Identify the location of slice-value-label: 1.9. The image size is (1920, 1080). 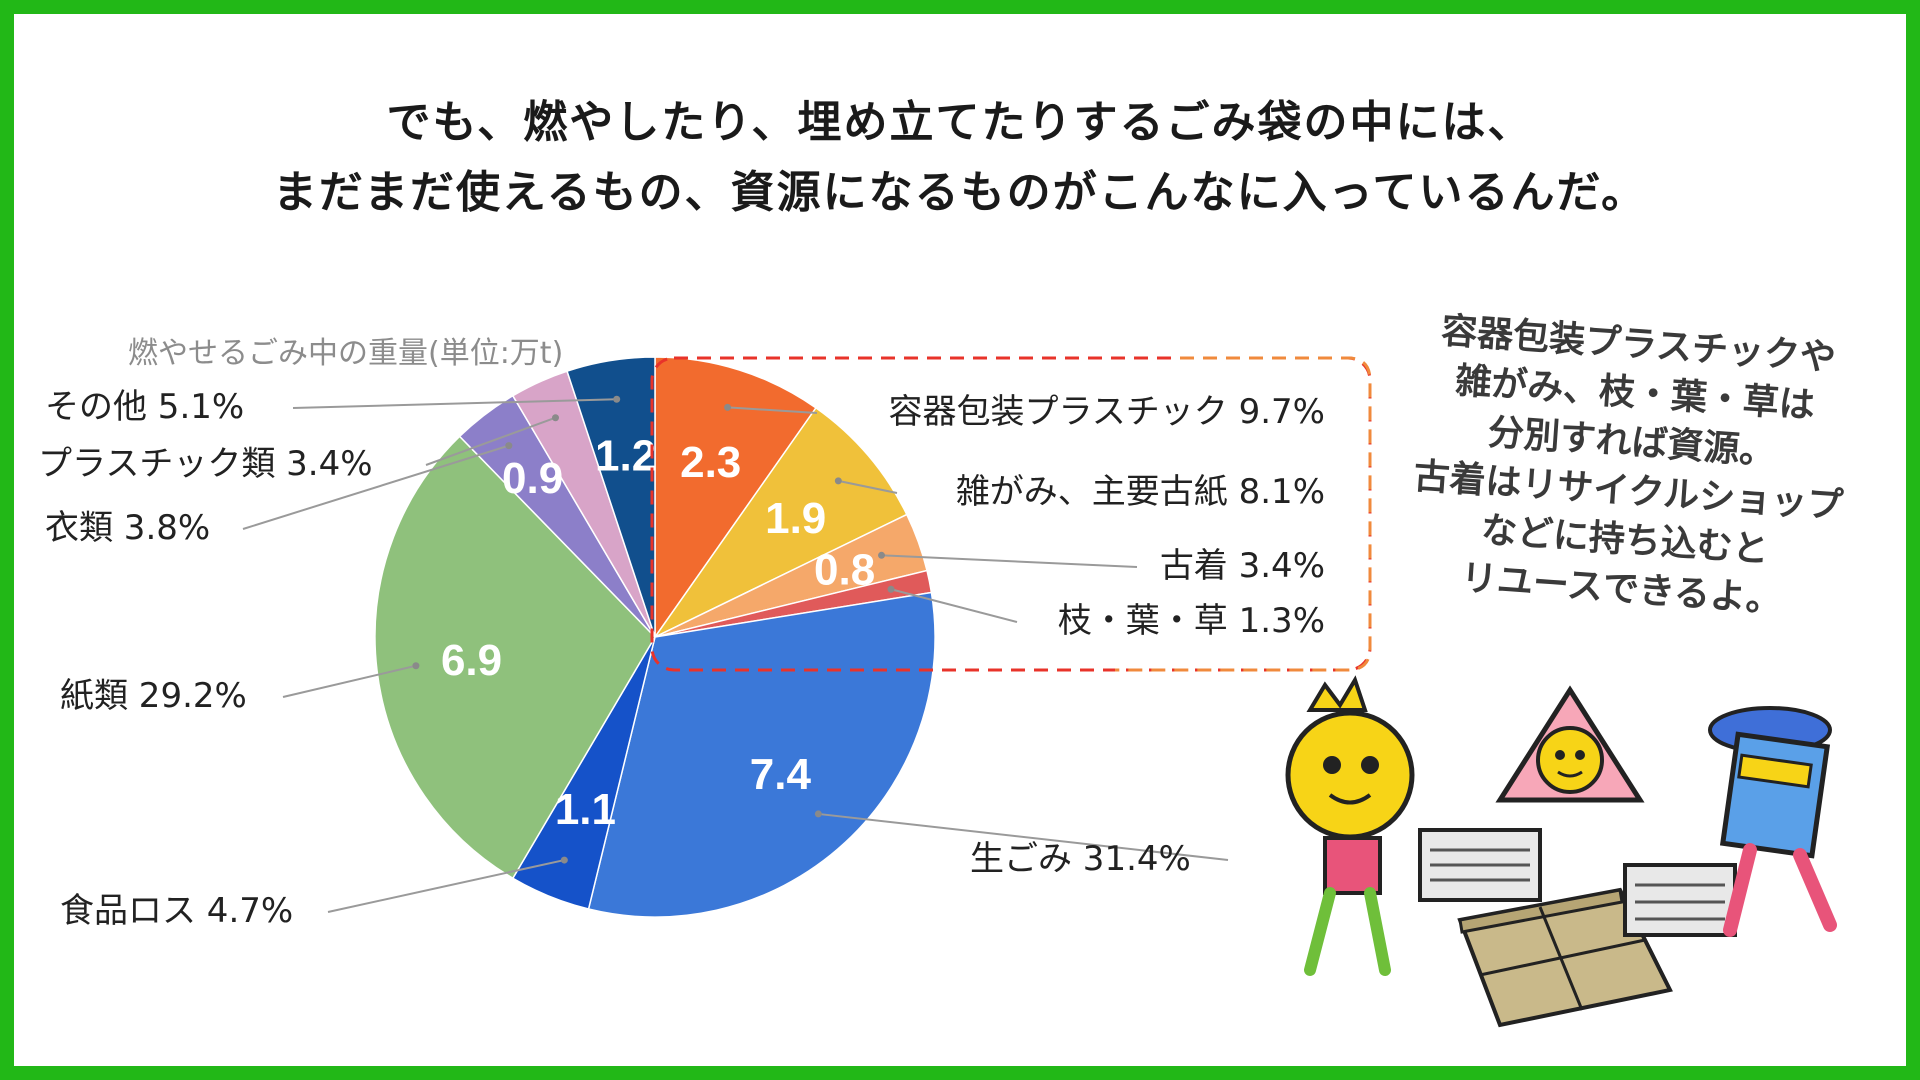
(795, 518).